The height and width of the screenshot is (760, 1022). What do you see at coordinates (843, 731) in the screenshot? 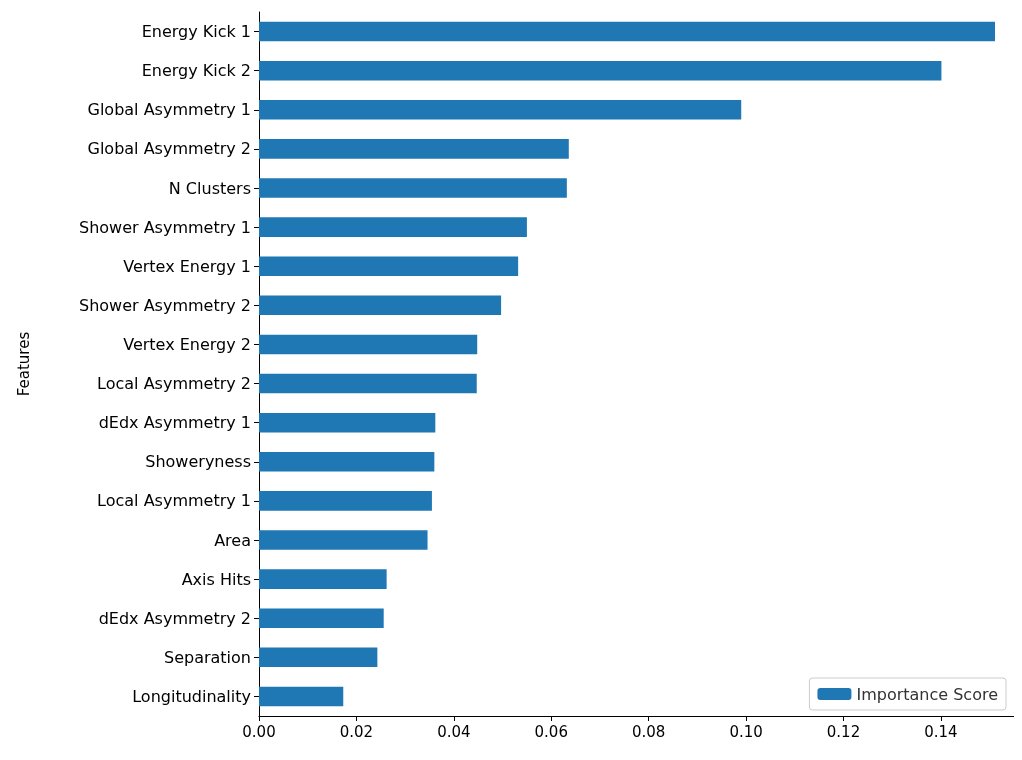
I see `x-tick-label: 0.12` at bounding box center [843, 731].